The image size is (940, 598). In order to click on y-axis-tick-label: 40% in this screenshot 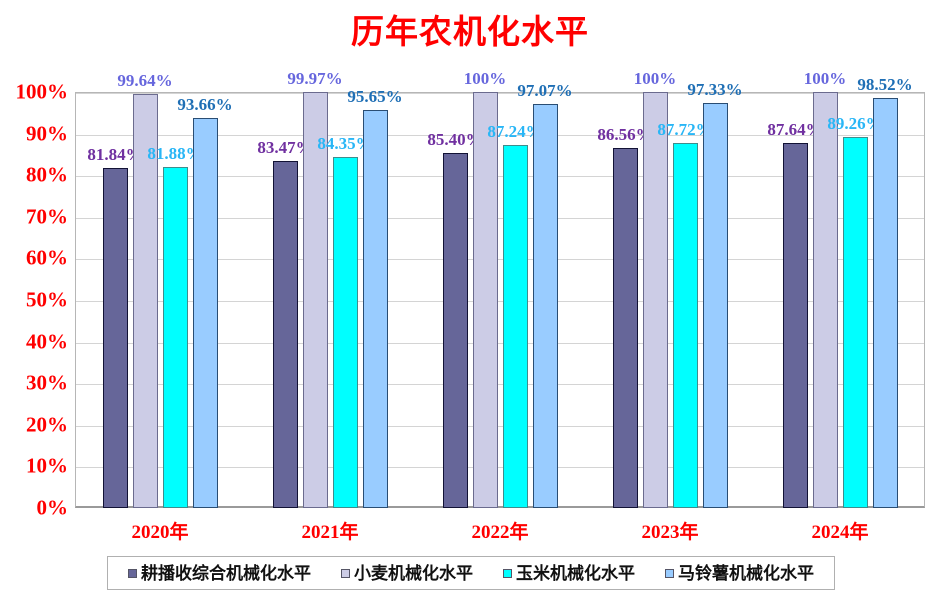, I will do `click(47, 341)`.